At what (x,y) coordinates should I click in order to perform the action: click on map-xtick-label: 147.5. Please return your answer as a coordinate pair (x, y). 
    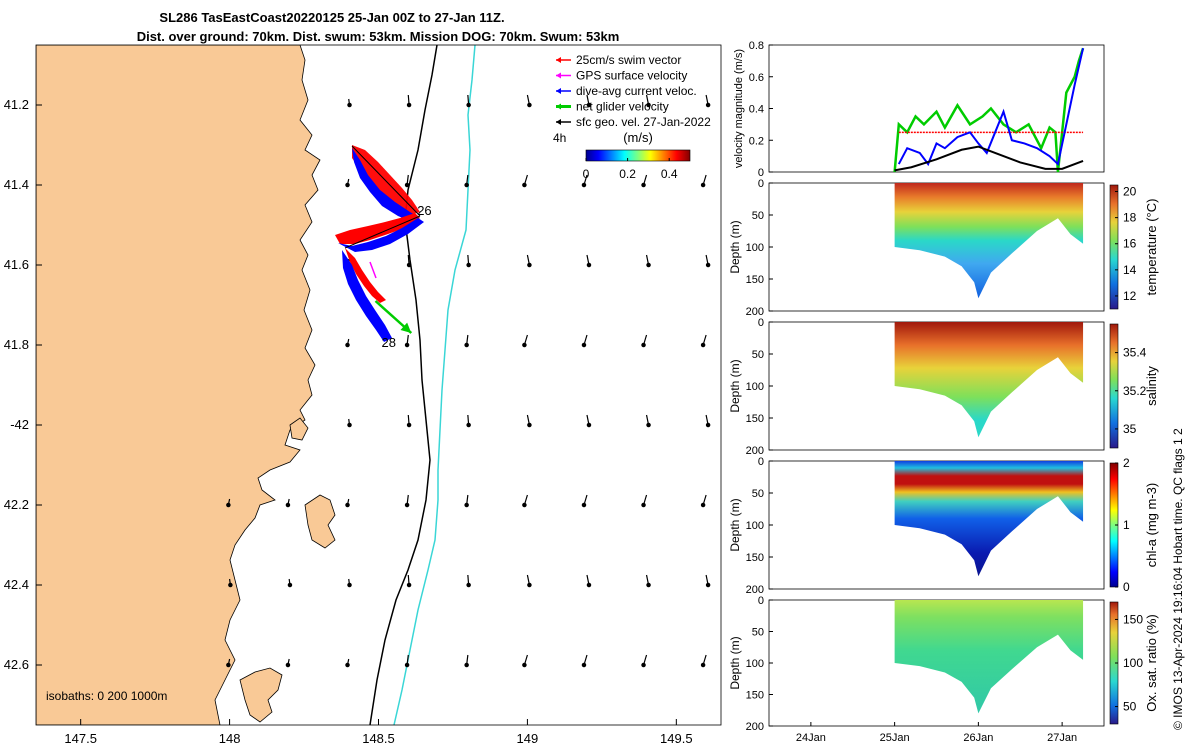
    Looking at the image, I should click on (80, 738).